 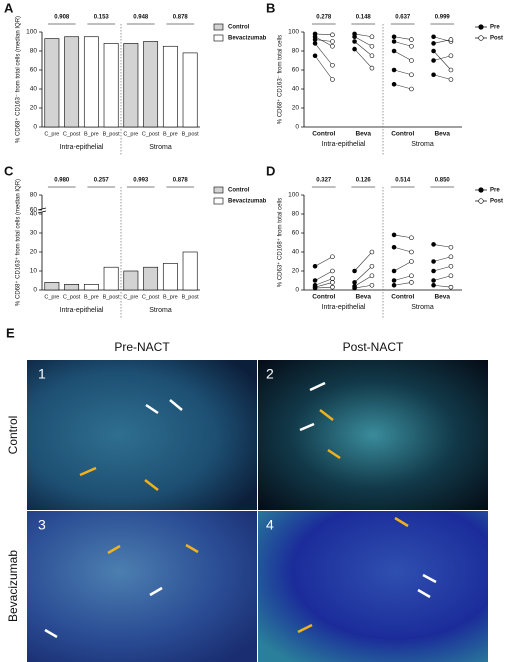 What do you see at coordinates (443, 181) in the screenshot?
I see `p-value: 0.850` at bounding box center [443, 181].